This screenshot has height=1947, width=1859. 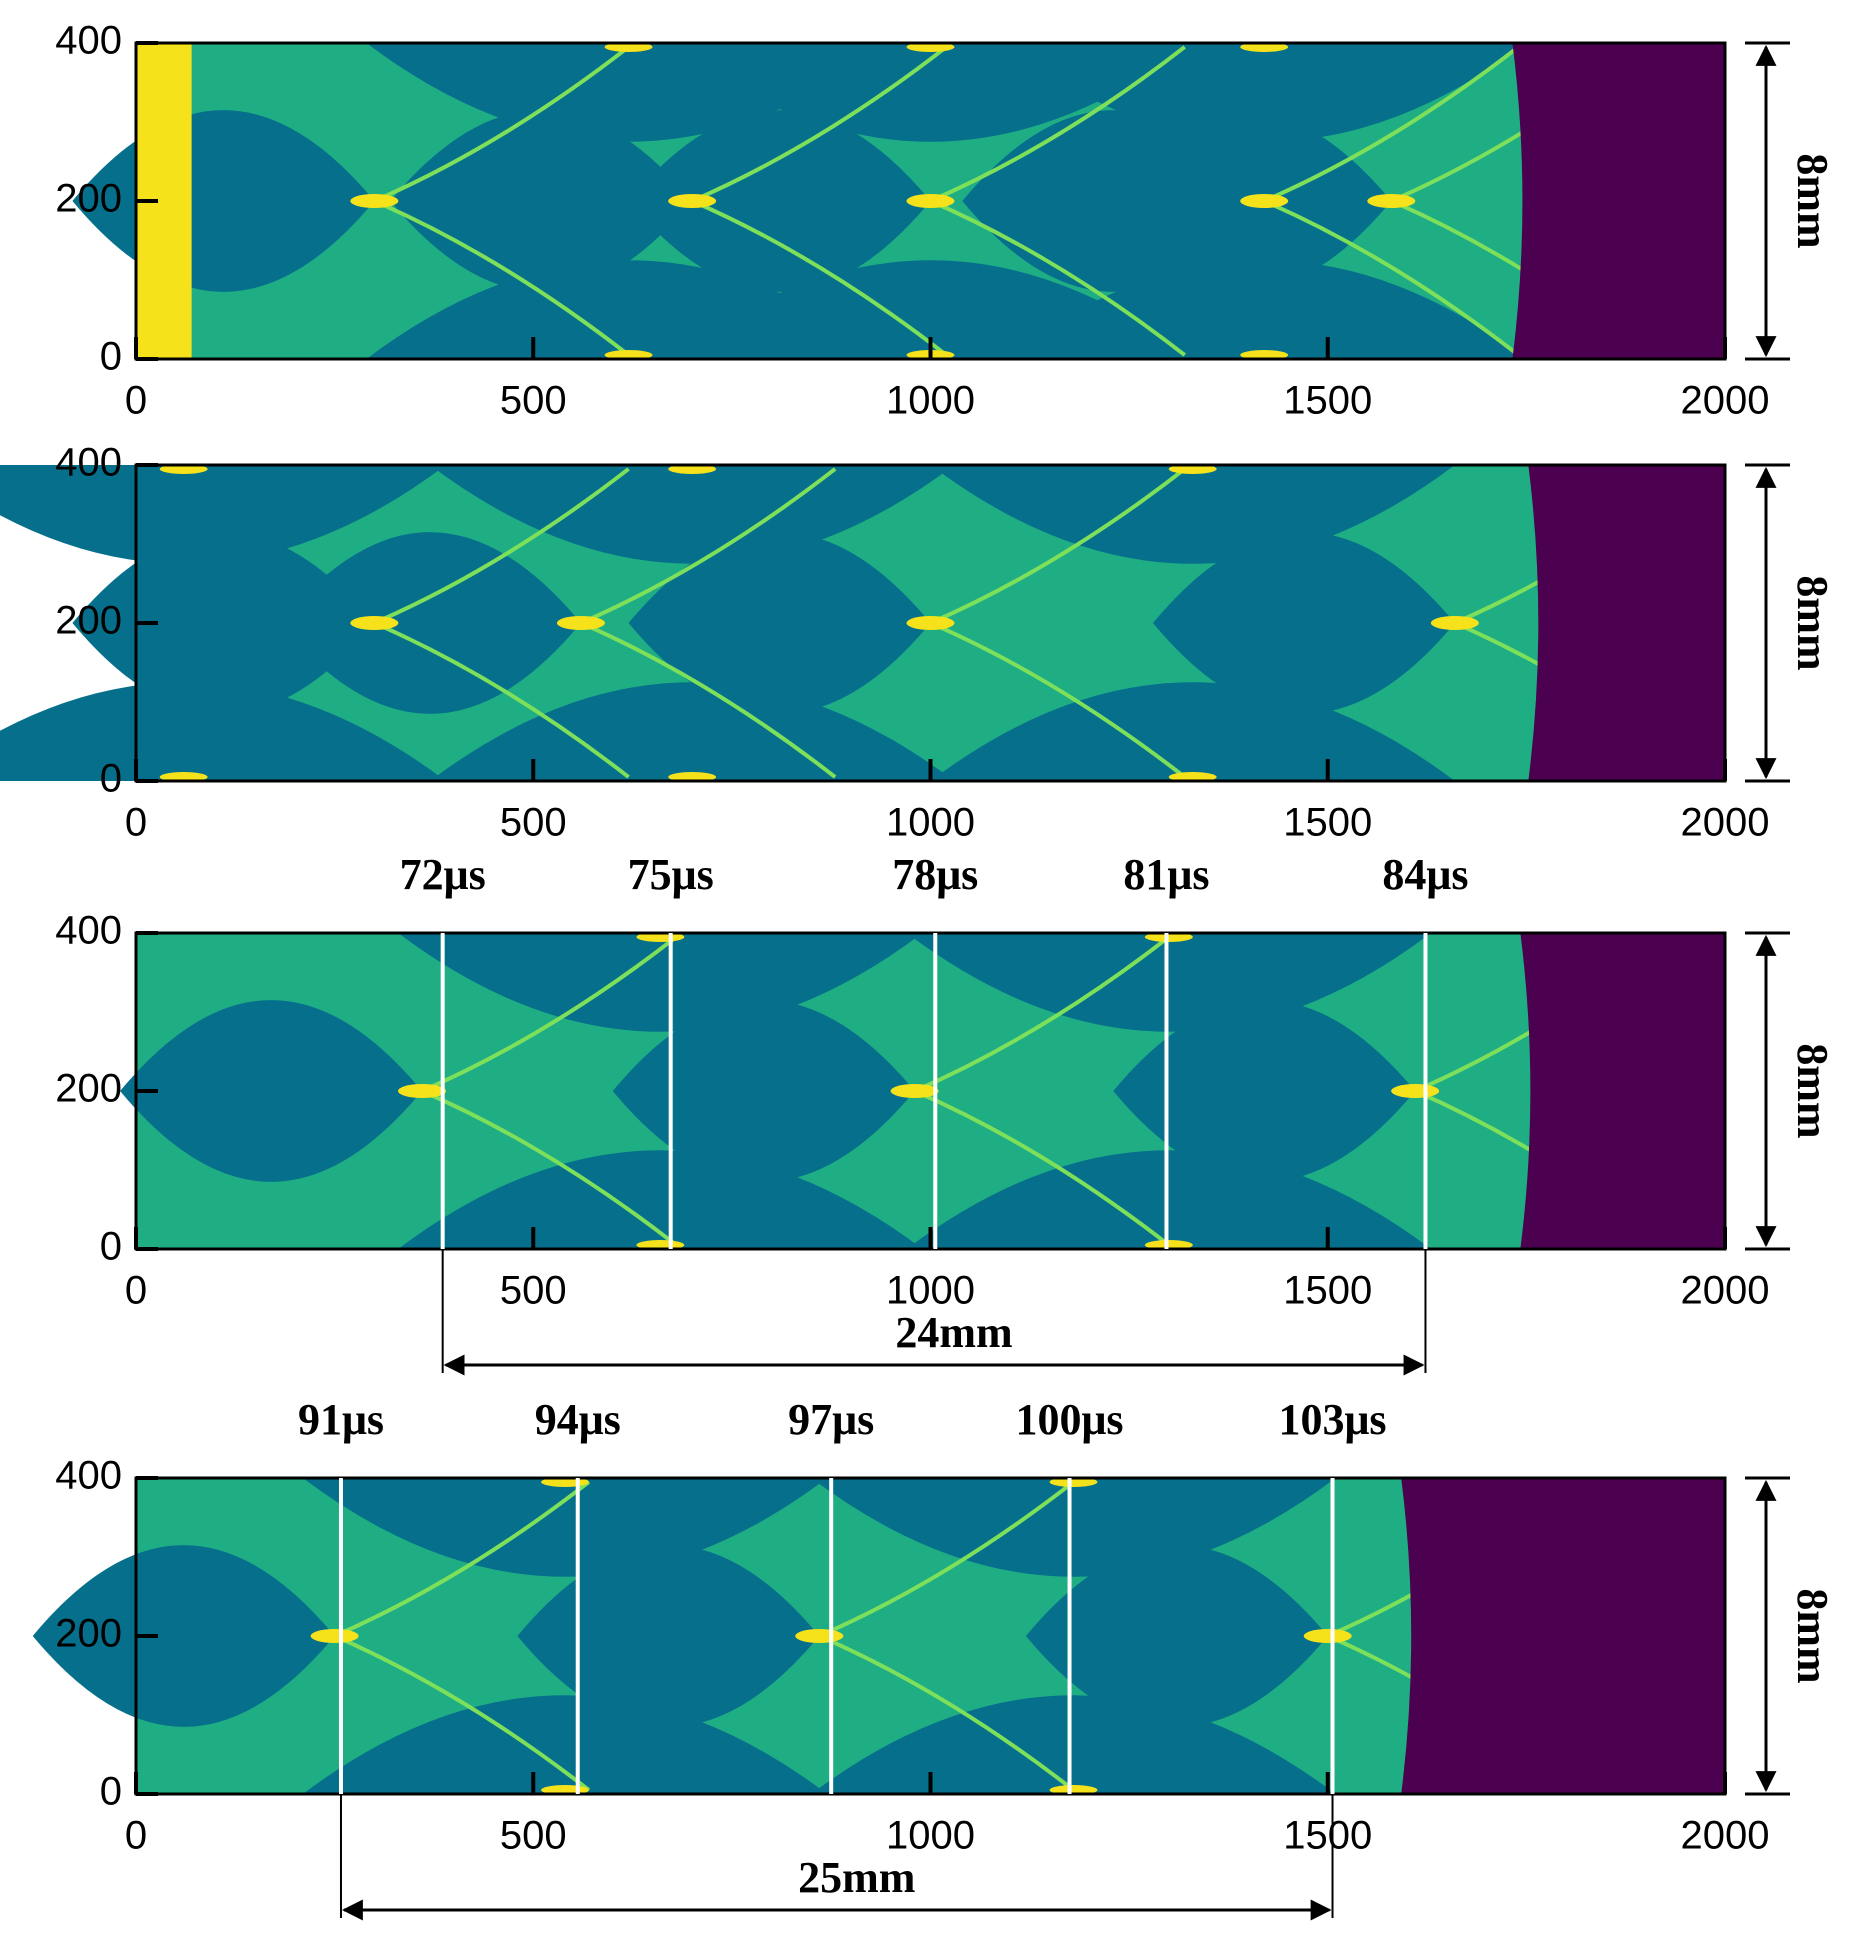 What do you see at coordinates (1425, 874) in the screenshot?
I see `time-marker-label: 84μs` at bounding box center [1425, 874].